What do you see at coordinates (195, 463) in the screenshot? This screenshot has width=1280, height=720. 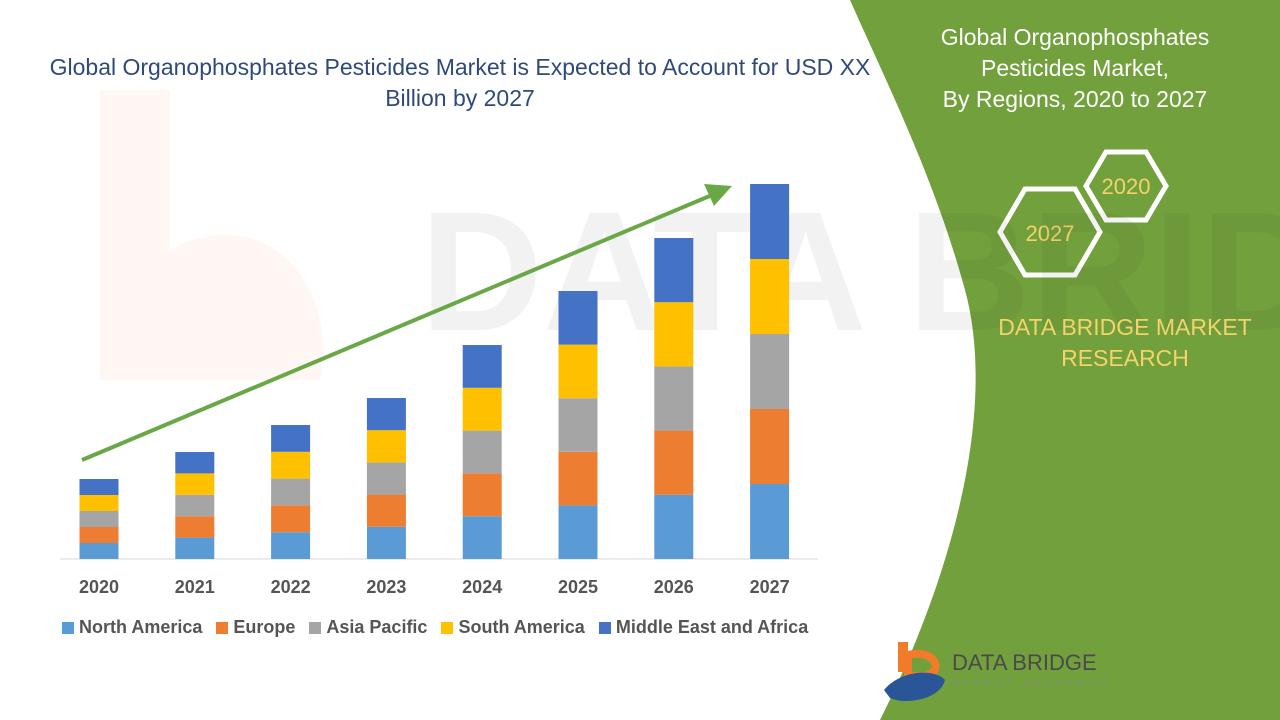 I see `bar-2021-middle-east-and-africa` at bounding box center [195, 463].